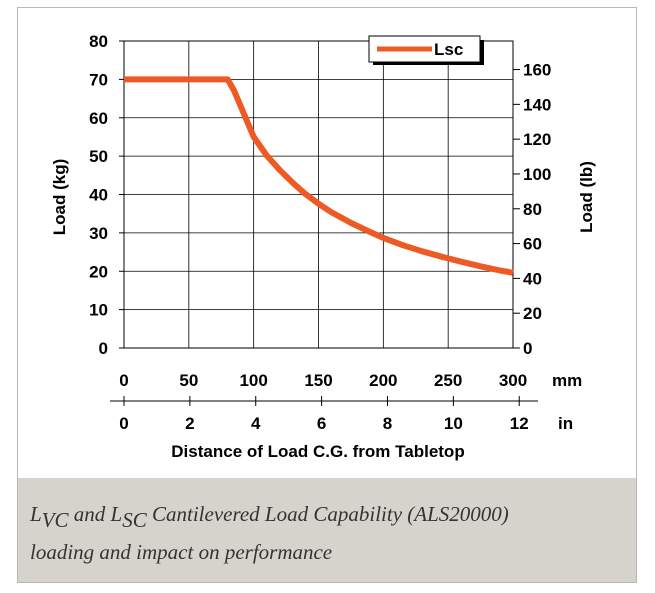  Describe the element at coordinates (537, 174) in the screenshot. I see `y2-tick-label: 100` at that location.